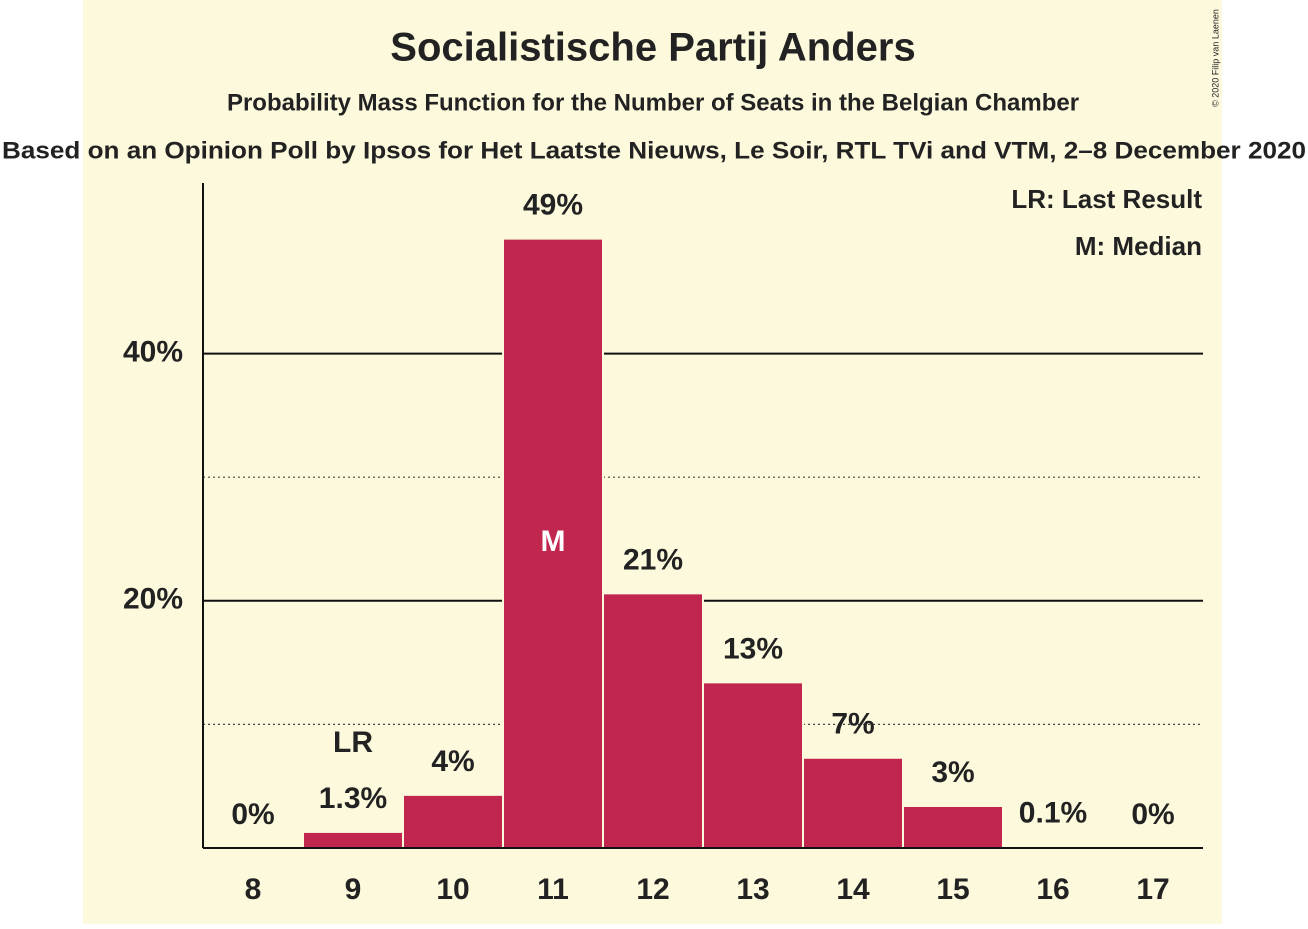  What do you see at coordinates (452, 889) in the screenshot?
I see `x-tick-label: 10` at bounding box center [452, 889].